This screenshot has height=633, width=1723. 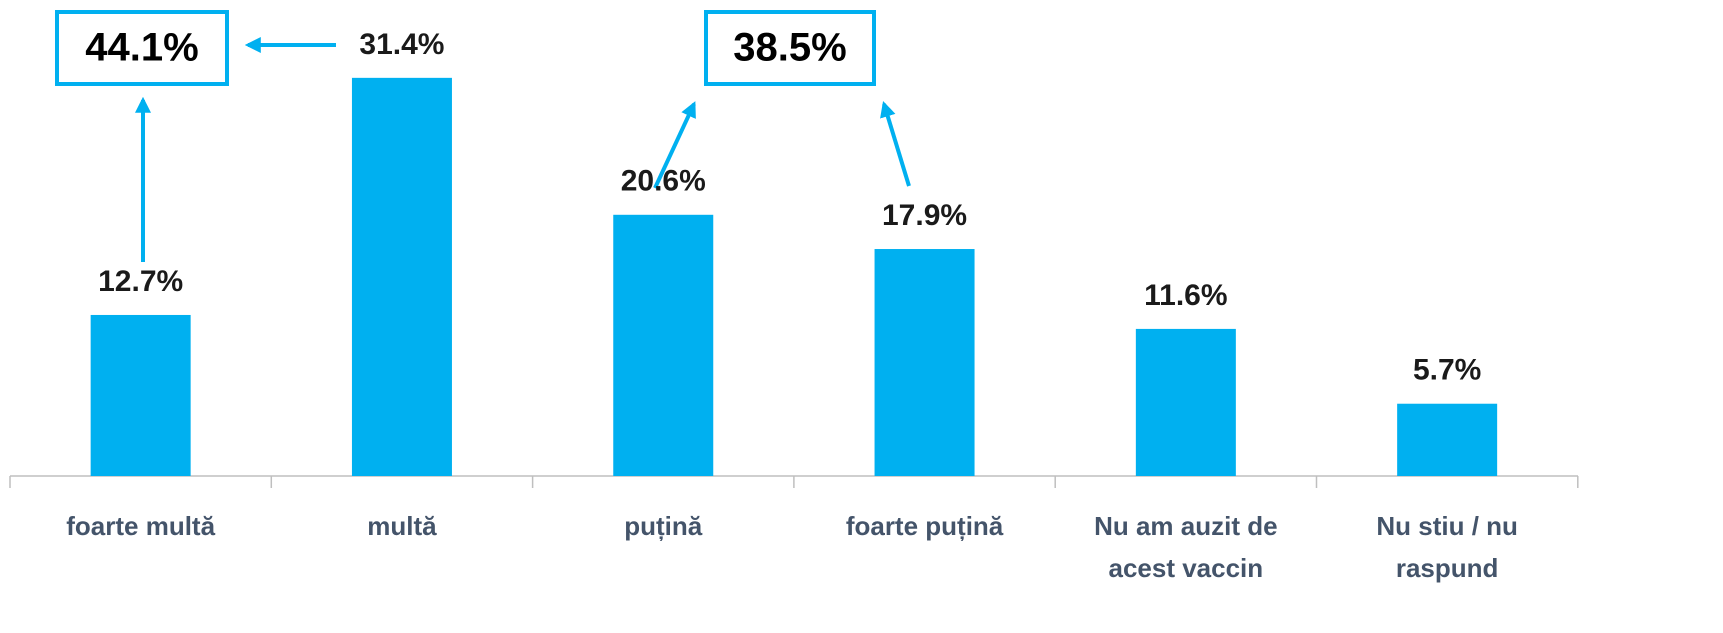 What do you see at coordinates (141, 526) in the screenshot?
I see `x-tick-label: foarte multă` at bounding box center [141, 526].